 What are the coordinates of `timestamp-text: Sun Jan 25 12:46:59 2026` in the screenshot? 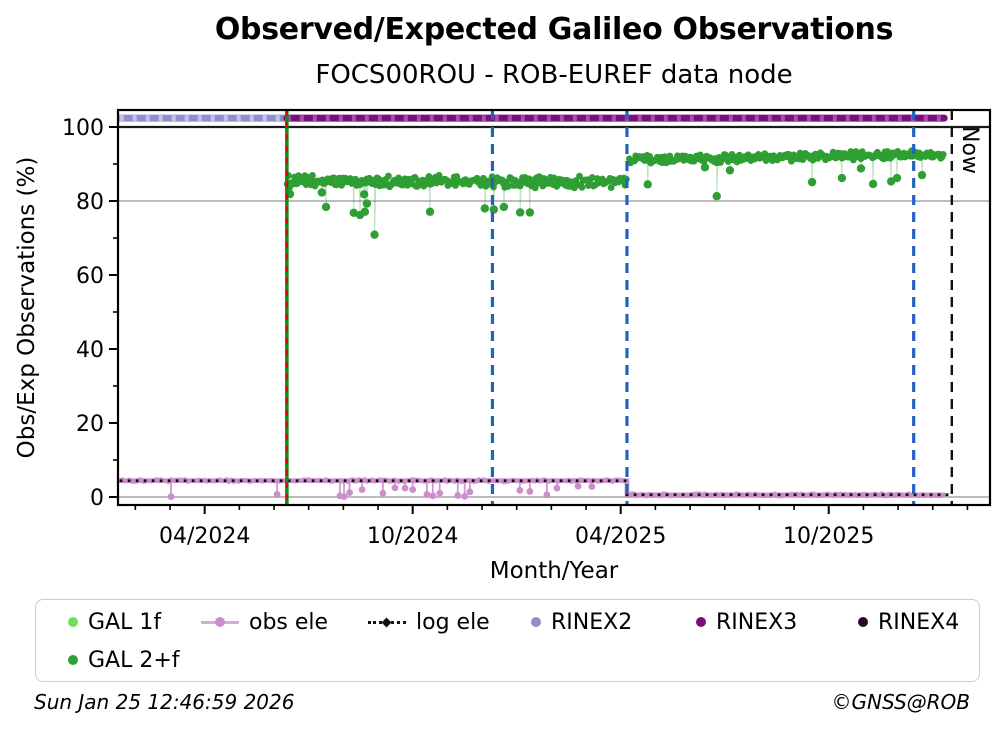 It's located at (164, 702).